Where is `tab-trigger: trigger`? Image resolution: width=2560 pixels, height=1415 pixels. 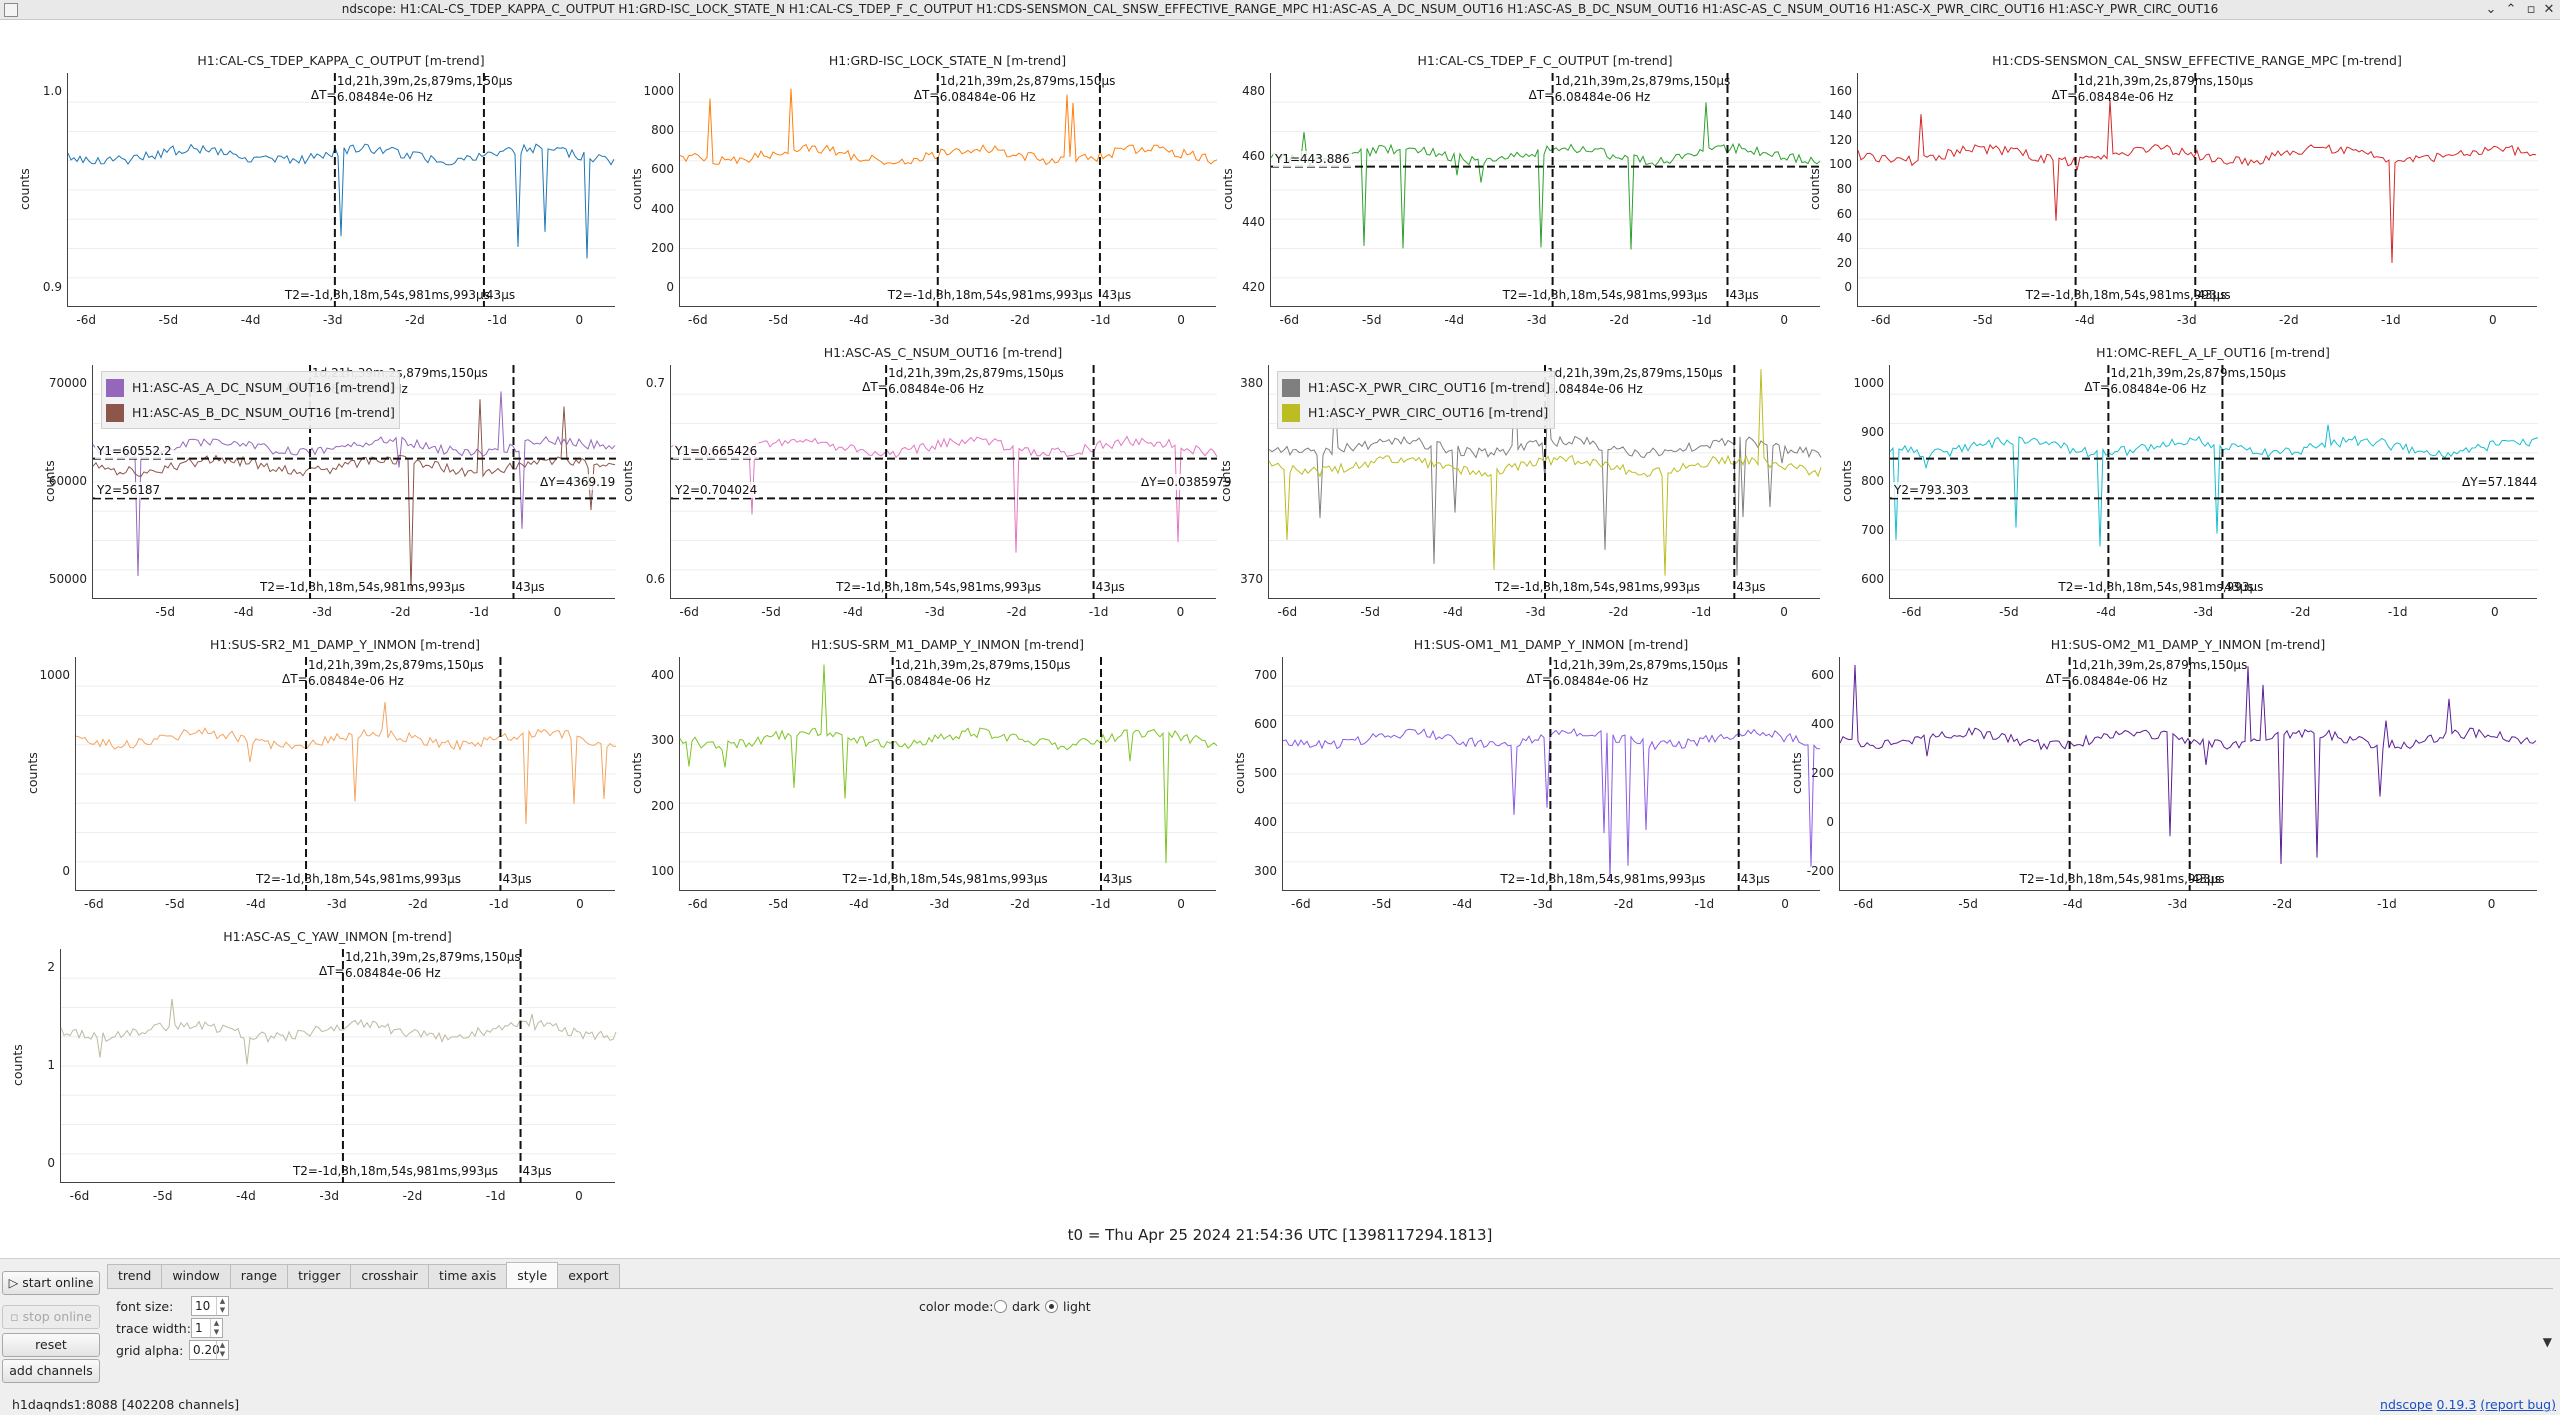 tab-trigger: trigger is located at coordinates (319, 1276).